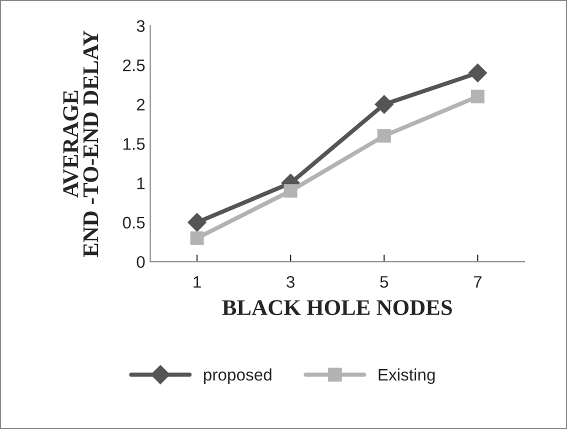 This screenshot has height=429, width=567. What do you see at coordinates (140, 262) in the screenshot?
I see `y-tick-label: 0` at bounding box center [140, 262].